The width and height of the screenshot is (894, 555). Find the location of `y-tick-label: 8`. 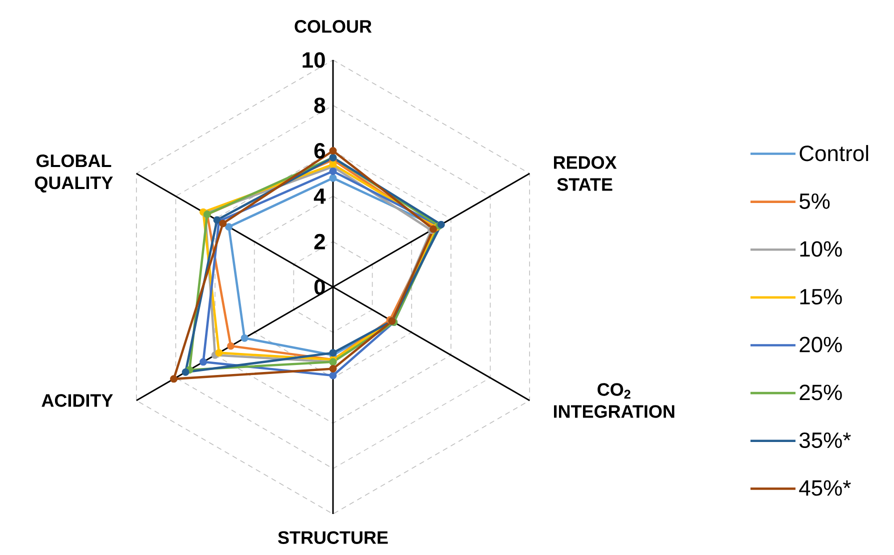

y-tick-label: 8 is located at coordinates (320, 106).